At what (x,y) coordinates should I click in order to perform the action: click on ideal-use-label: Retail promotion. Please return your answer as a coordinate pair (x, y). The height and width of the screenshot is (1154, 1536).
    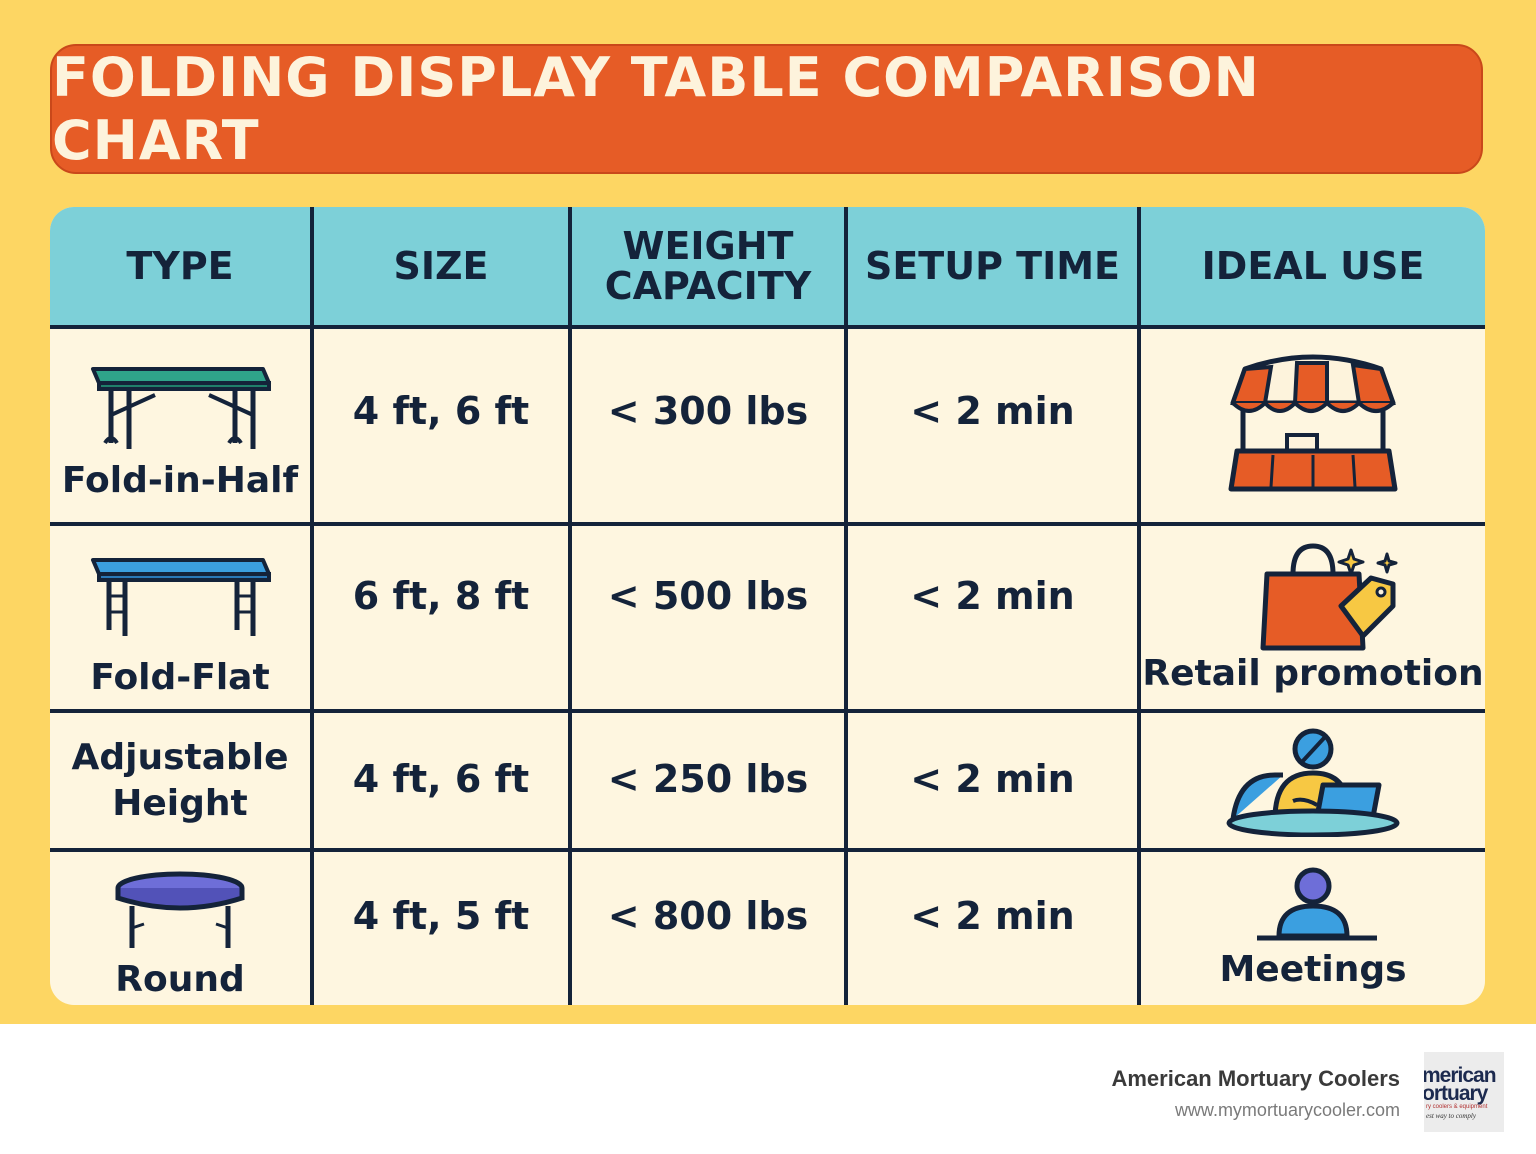
    Looking at the image, I should click on (1313, 673).